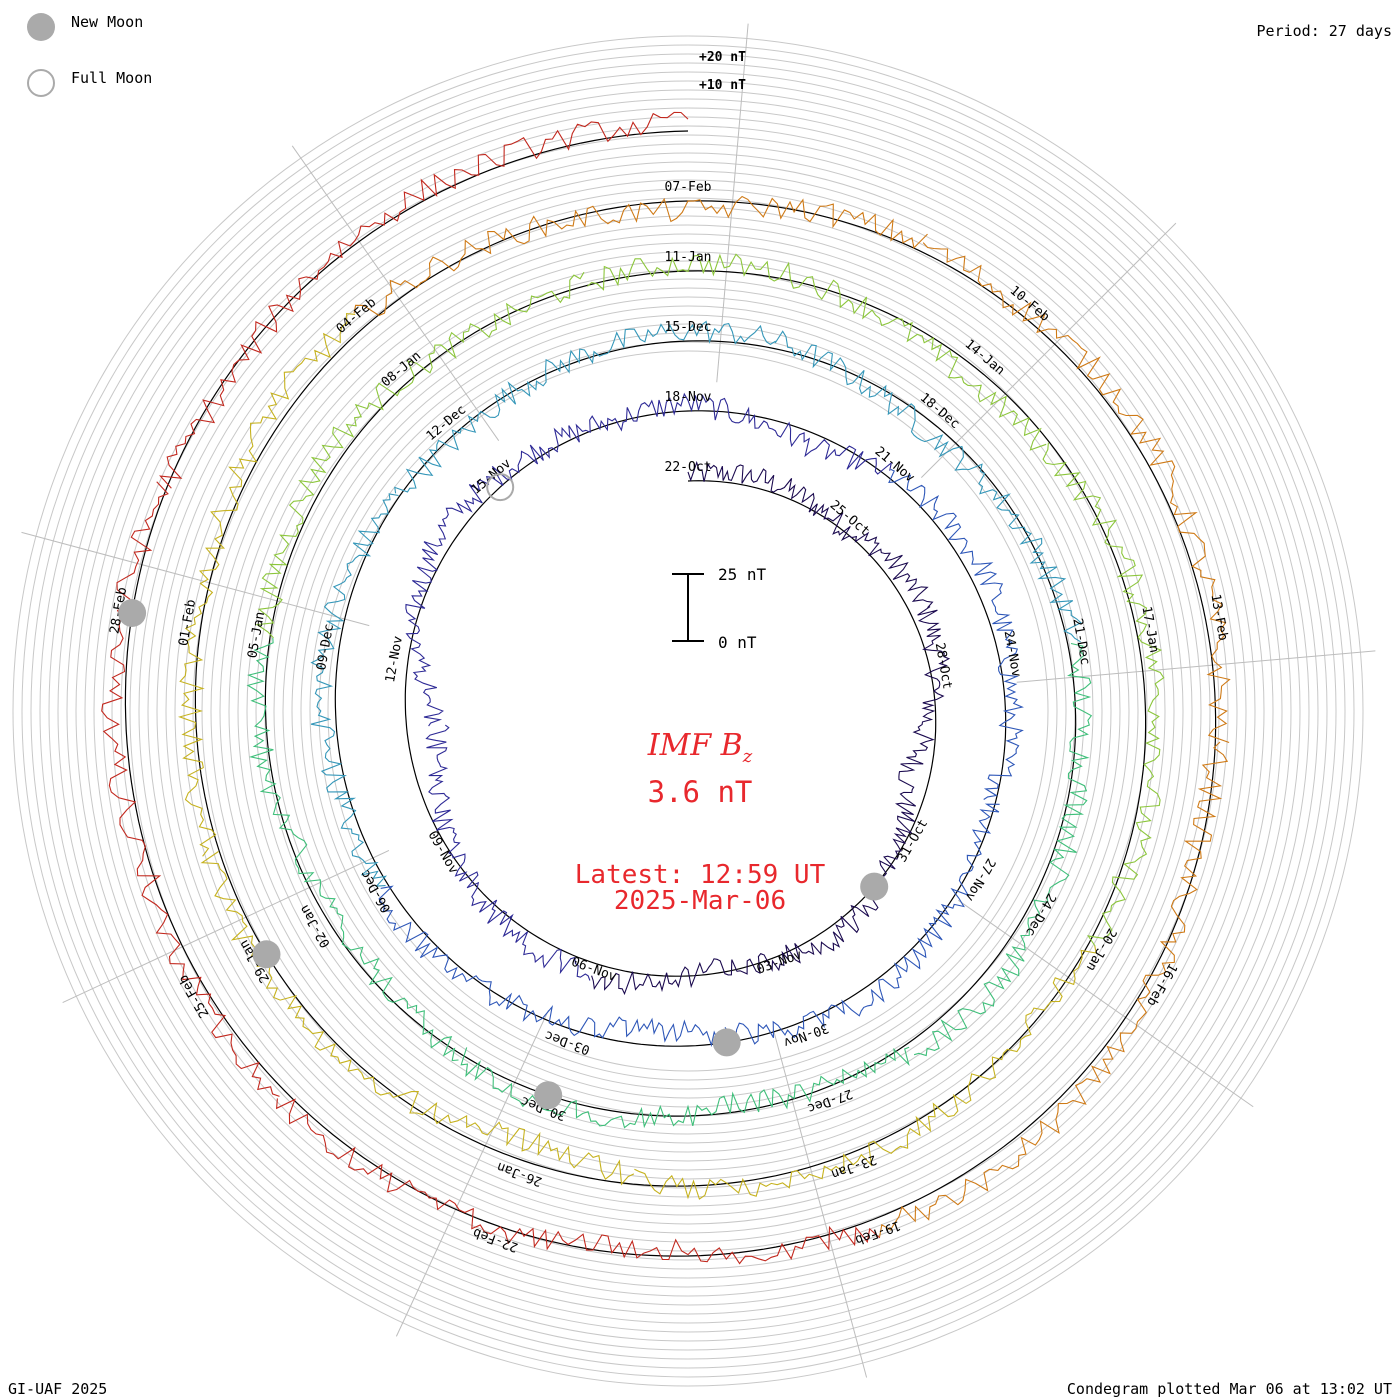 This screenshot has width=1400, height=1400. I want to click on date-label: 05-Jan, so click(256, 635).